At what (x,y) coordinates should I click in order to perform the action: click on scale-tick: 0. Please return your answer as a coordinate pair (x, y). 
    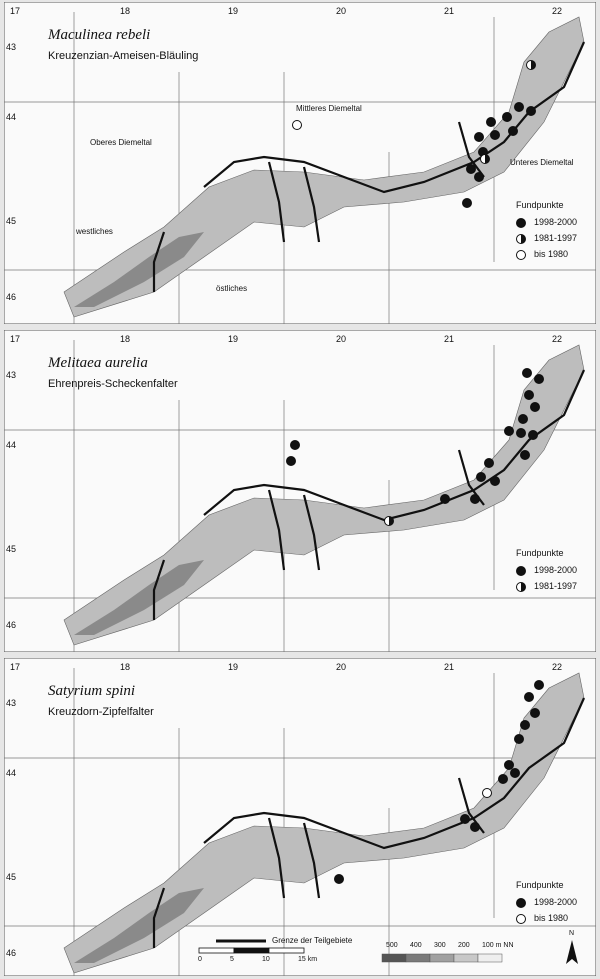
    Looking at the image, I should click on (200, 959).